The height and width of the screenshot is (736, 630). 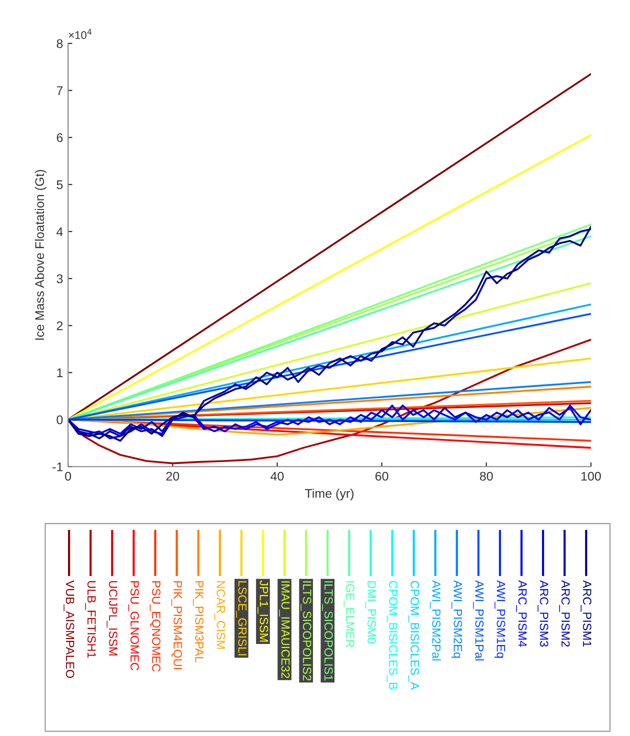 I want to click on x-tick-label: 20, so click(x=173, y=476).